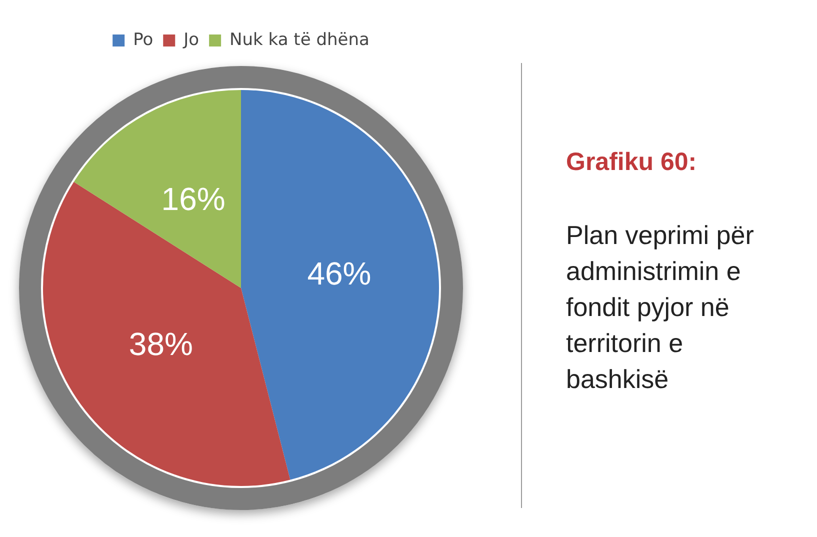 The height and width of the screenshot is (537, 817). I want to click on data-label: 16%, so click(193, 199).